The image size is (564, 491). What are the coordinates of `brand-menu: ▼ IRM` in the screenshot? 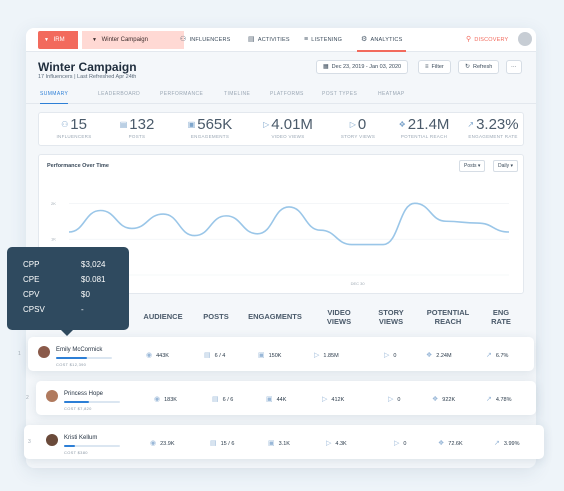 It's located at (58, 40).